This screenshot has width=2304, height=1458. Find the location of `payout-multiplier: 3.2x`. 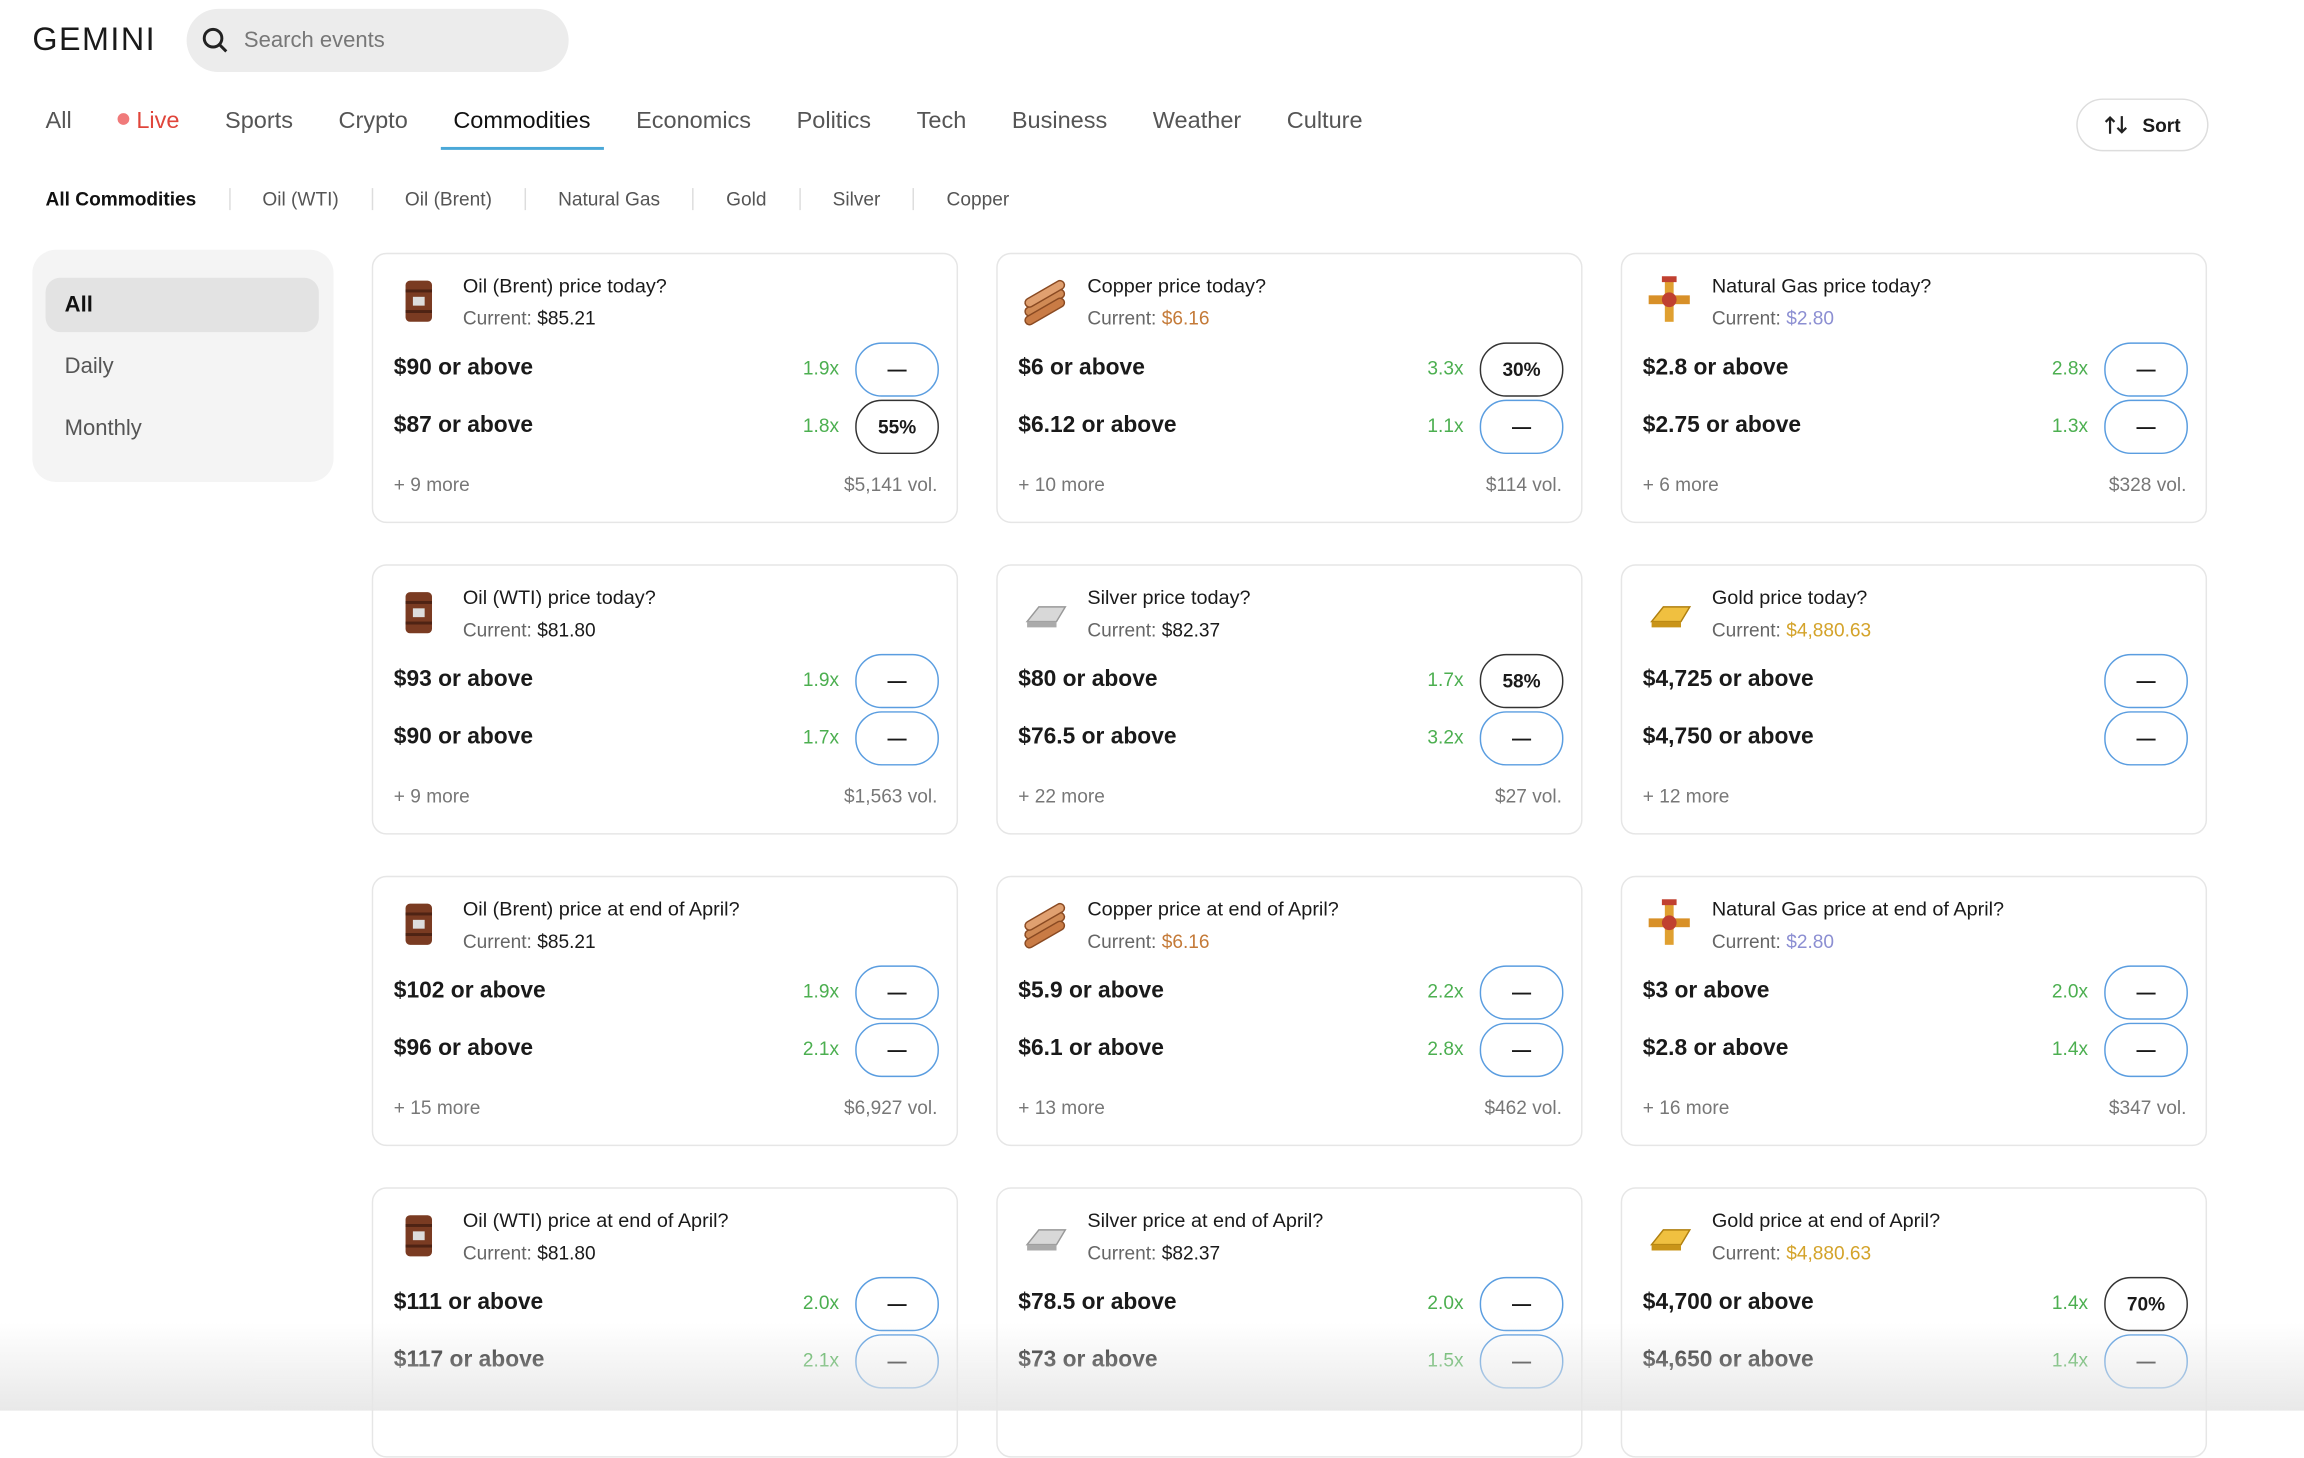

payout-multiplier: 3.2x is located at coordinates (1445, 736).